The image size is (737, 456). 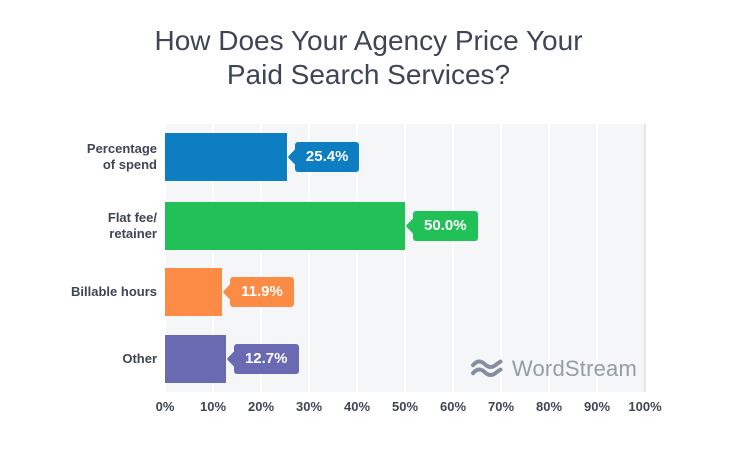 I want to click on x-tick-label: 40%, so click(x=357, y=406).